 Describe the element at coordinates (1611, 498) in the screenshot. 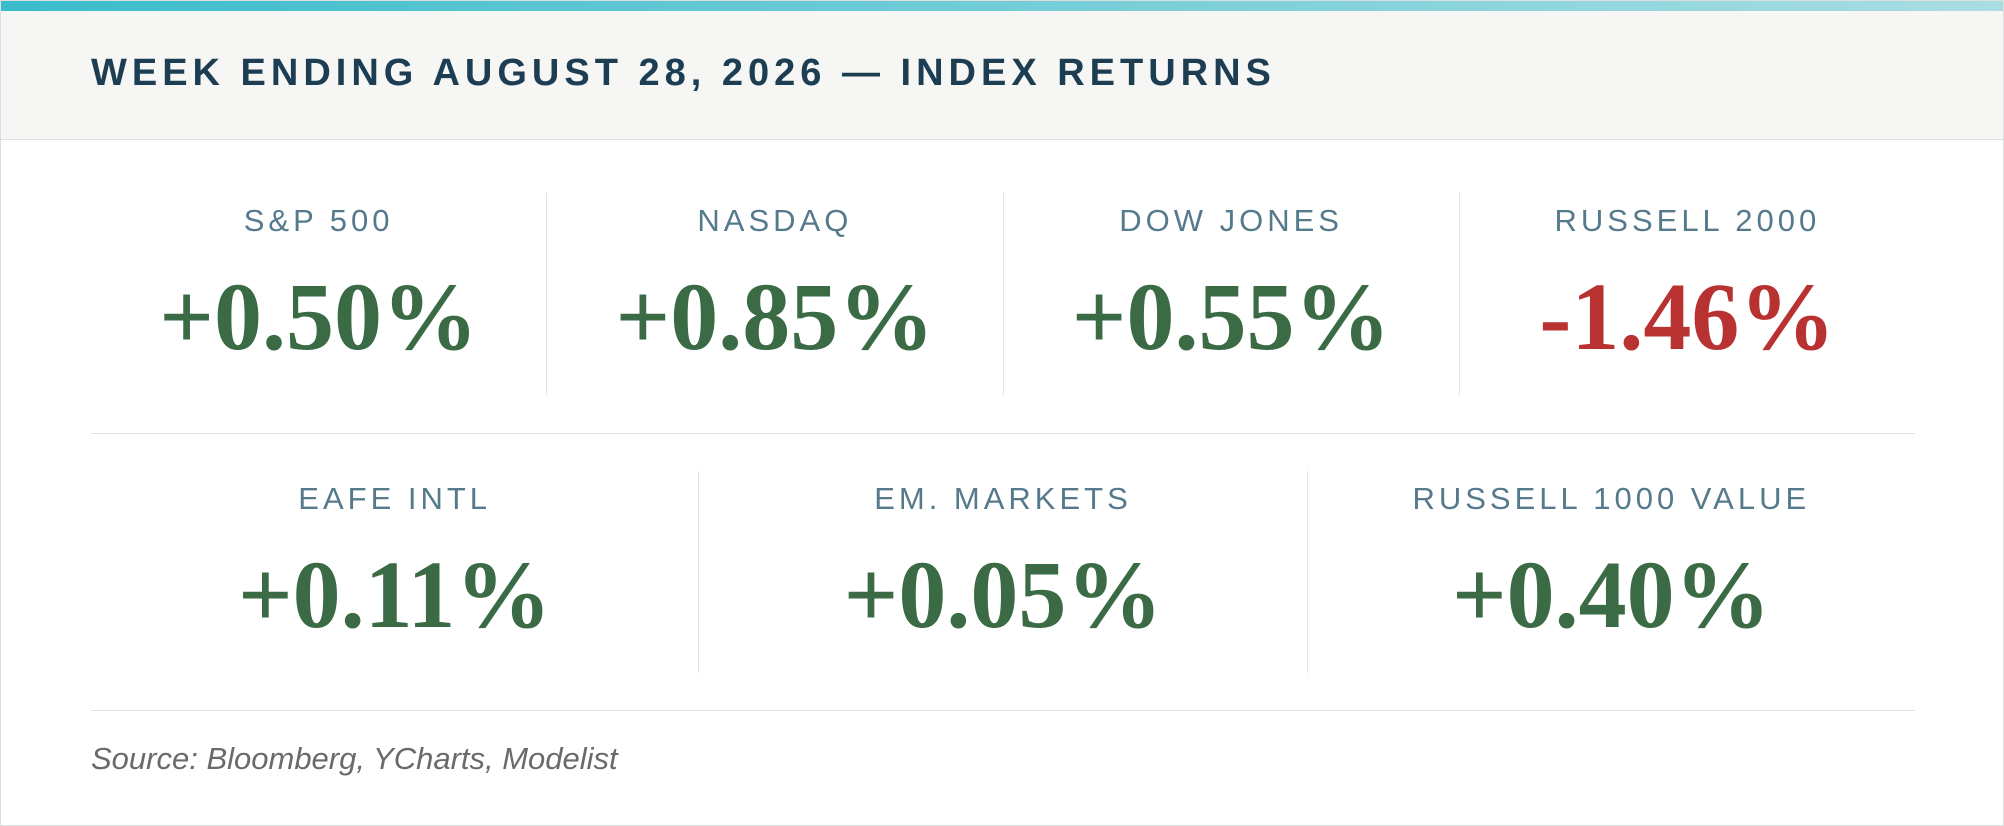

I see `stat-label: RUSSELL 1000 VALUE` at that location.